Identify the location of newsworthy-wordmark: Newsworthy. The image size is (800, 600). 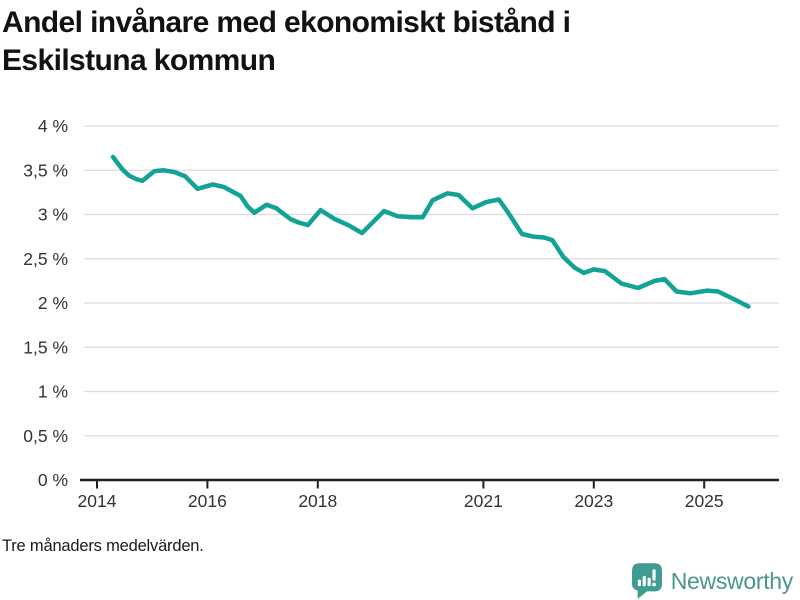
(732, 580).